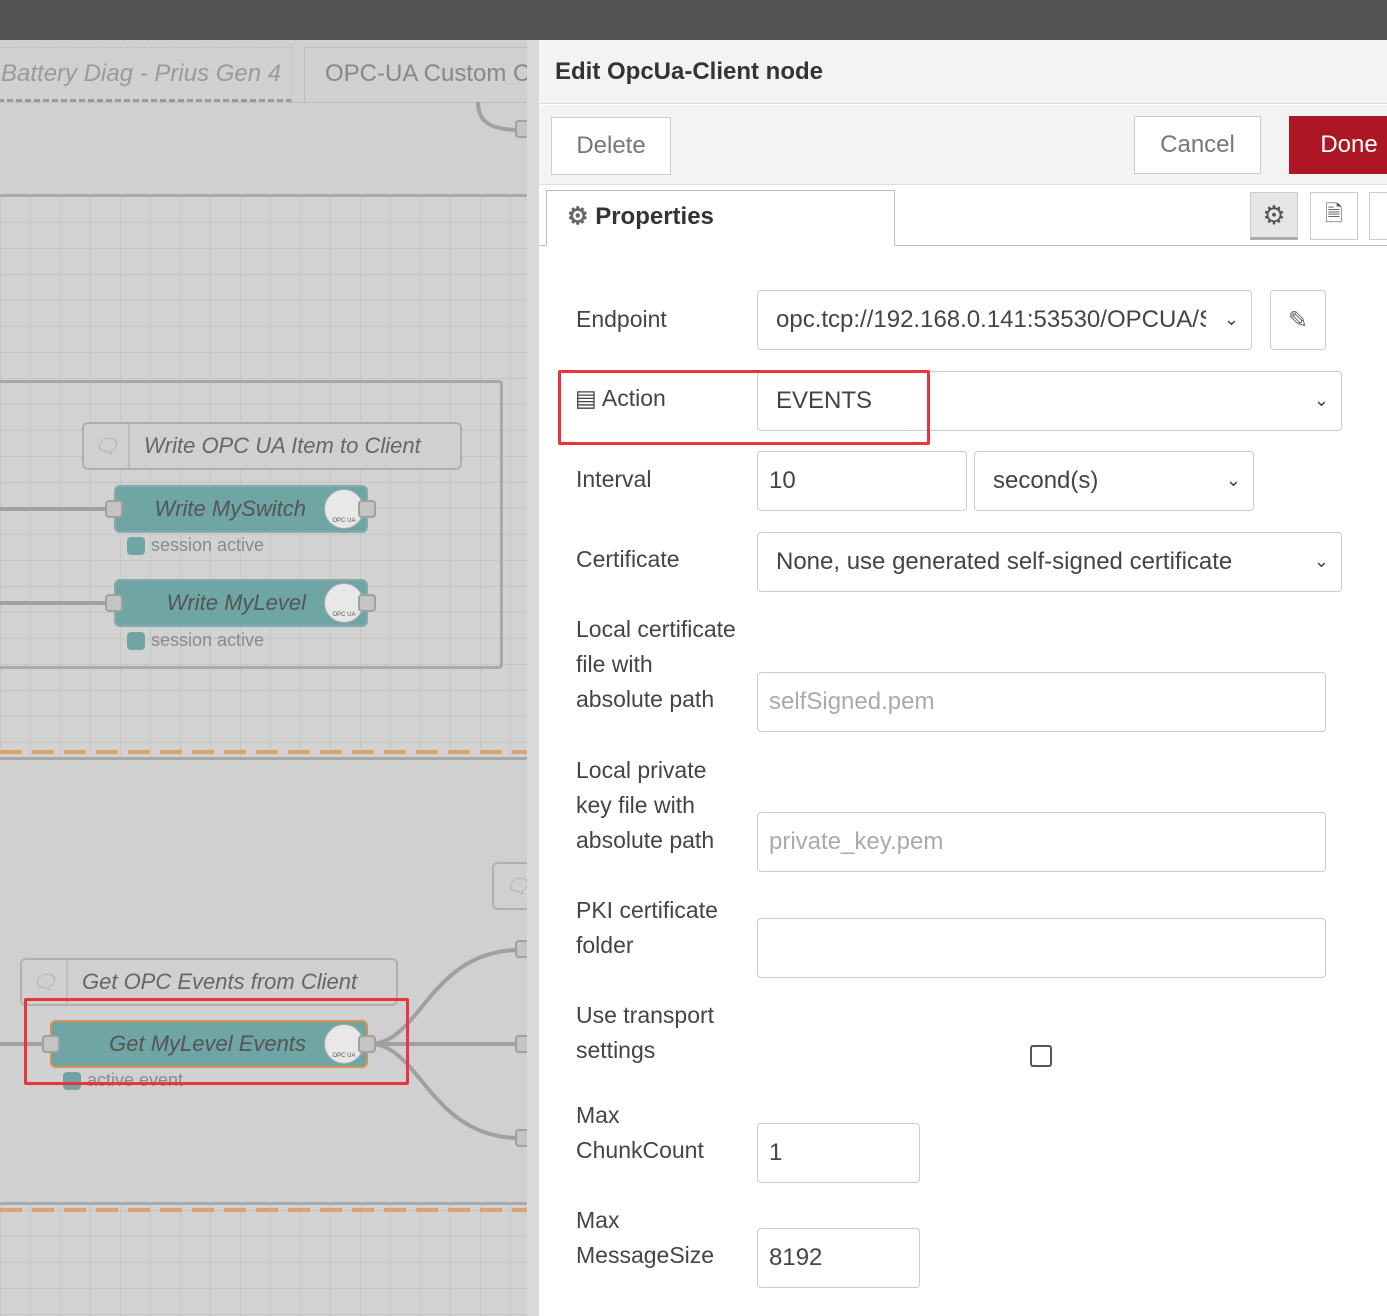 The width and height of the screenshot is (1387, 1316). Describe the element at coordinates (838, 1153) in the screenshot. I see `chunkcount-input: 1` at that location.